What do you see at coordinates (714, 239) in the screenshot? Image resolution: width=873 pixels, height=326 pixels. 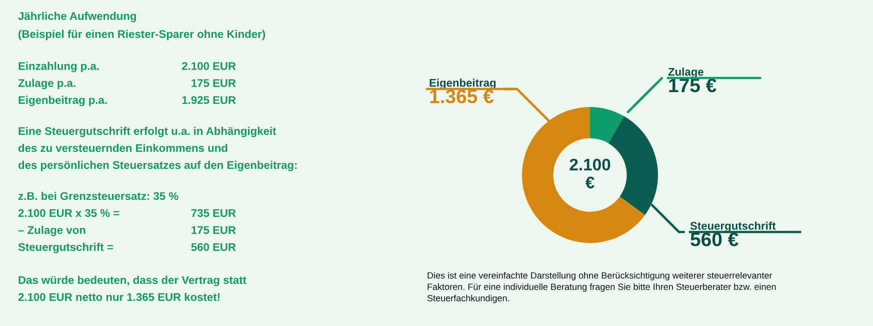 I see `data-label: 560 €` at bounding box center [714, 239].